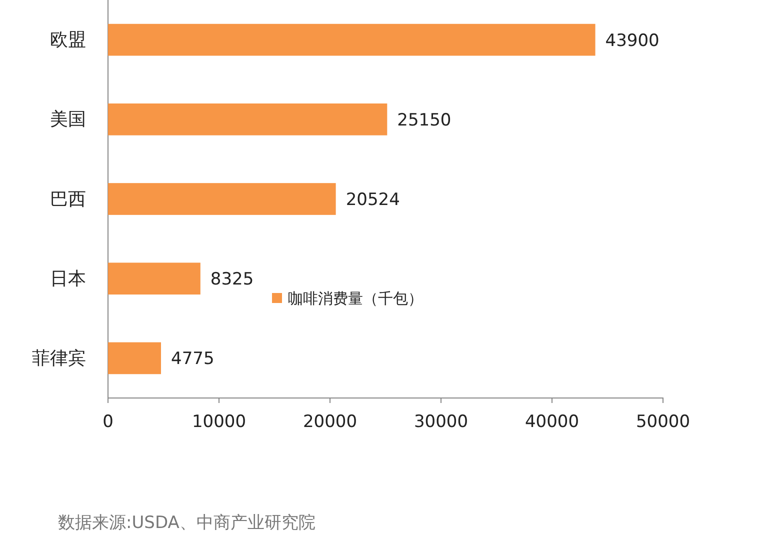  What do you see at coordinates (373, 200) in the screenshot?
I see `data-label: 20524` at bounding box center [373, 200].